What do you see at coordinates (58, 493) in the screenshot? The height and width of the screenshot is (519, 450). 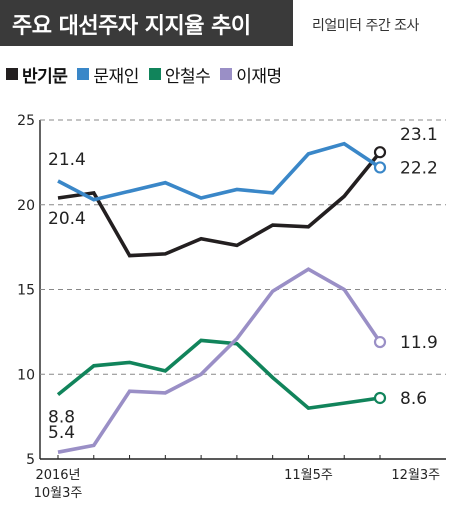 I see `x-tick-label: 10월3주` at bounding box center [58, 493].